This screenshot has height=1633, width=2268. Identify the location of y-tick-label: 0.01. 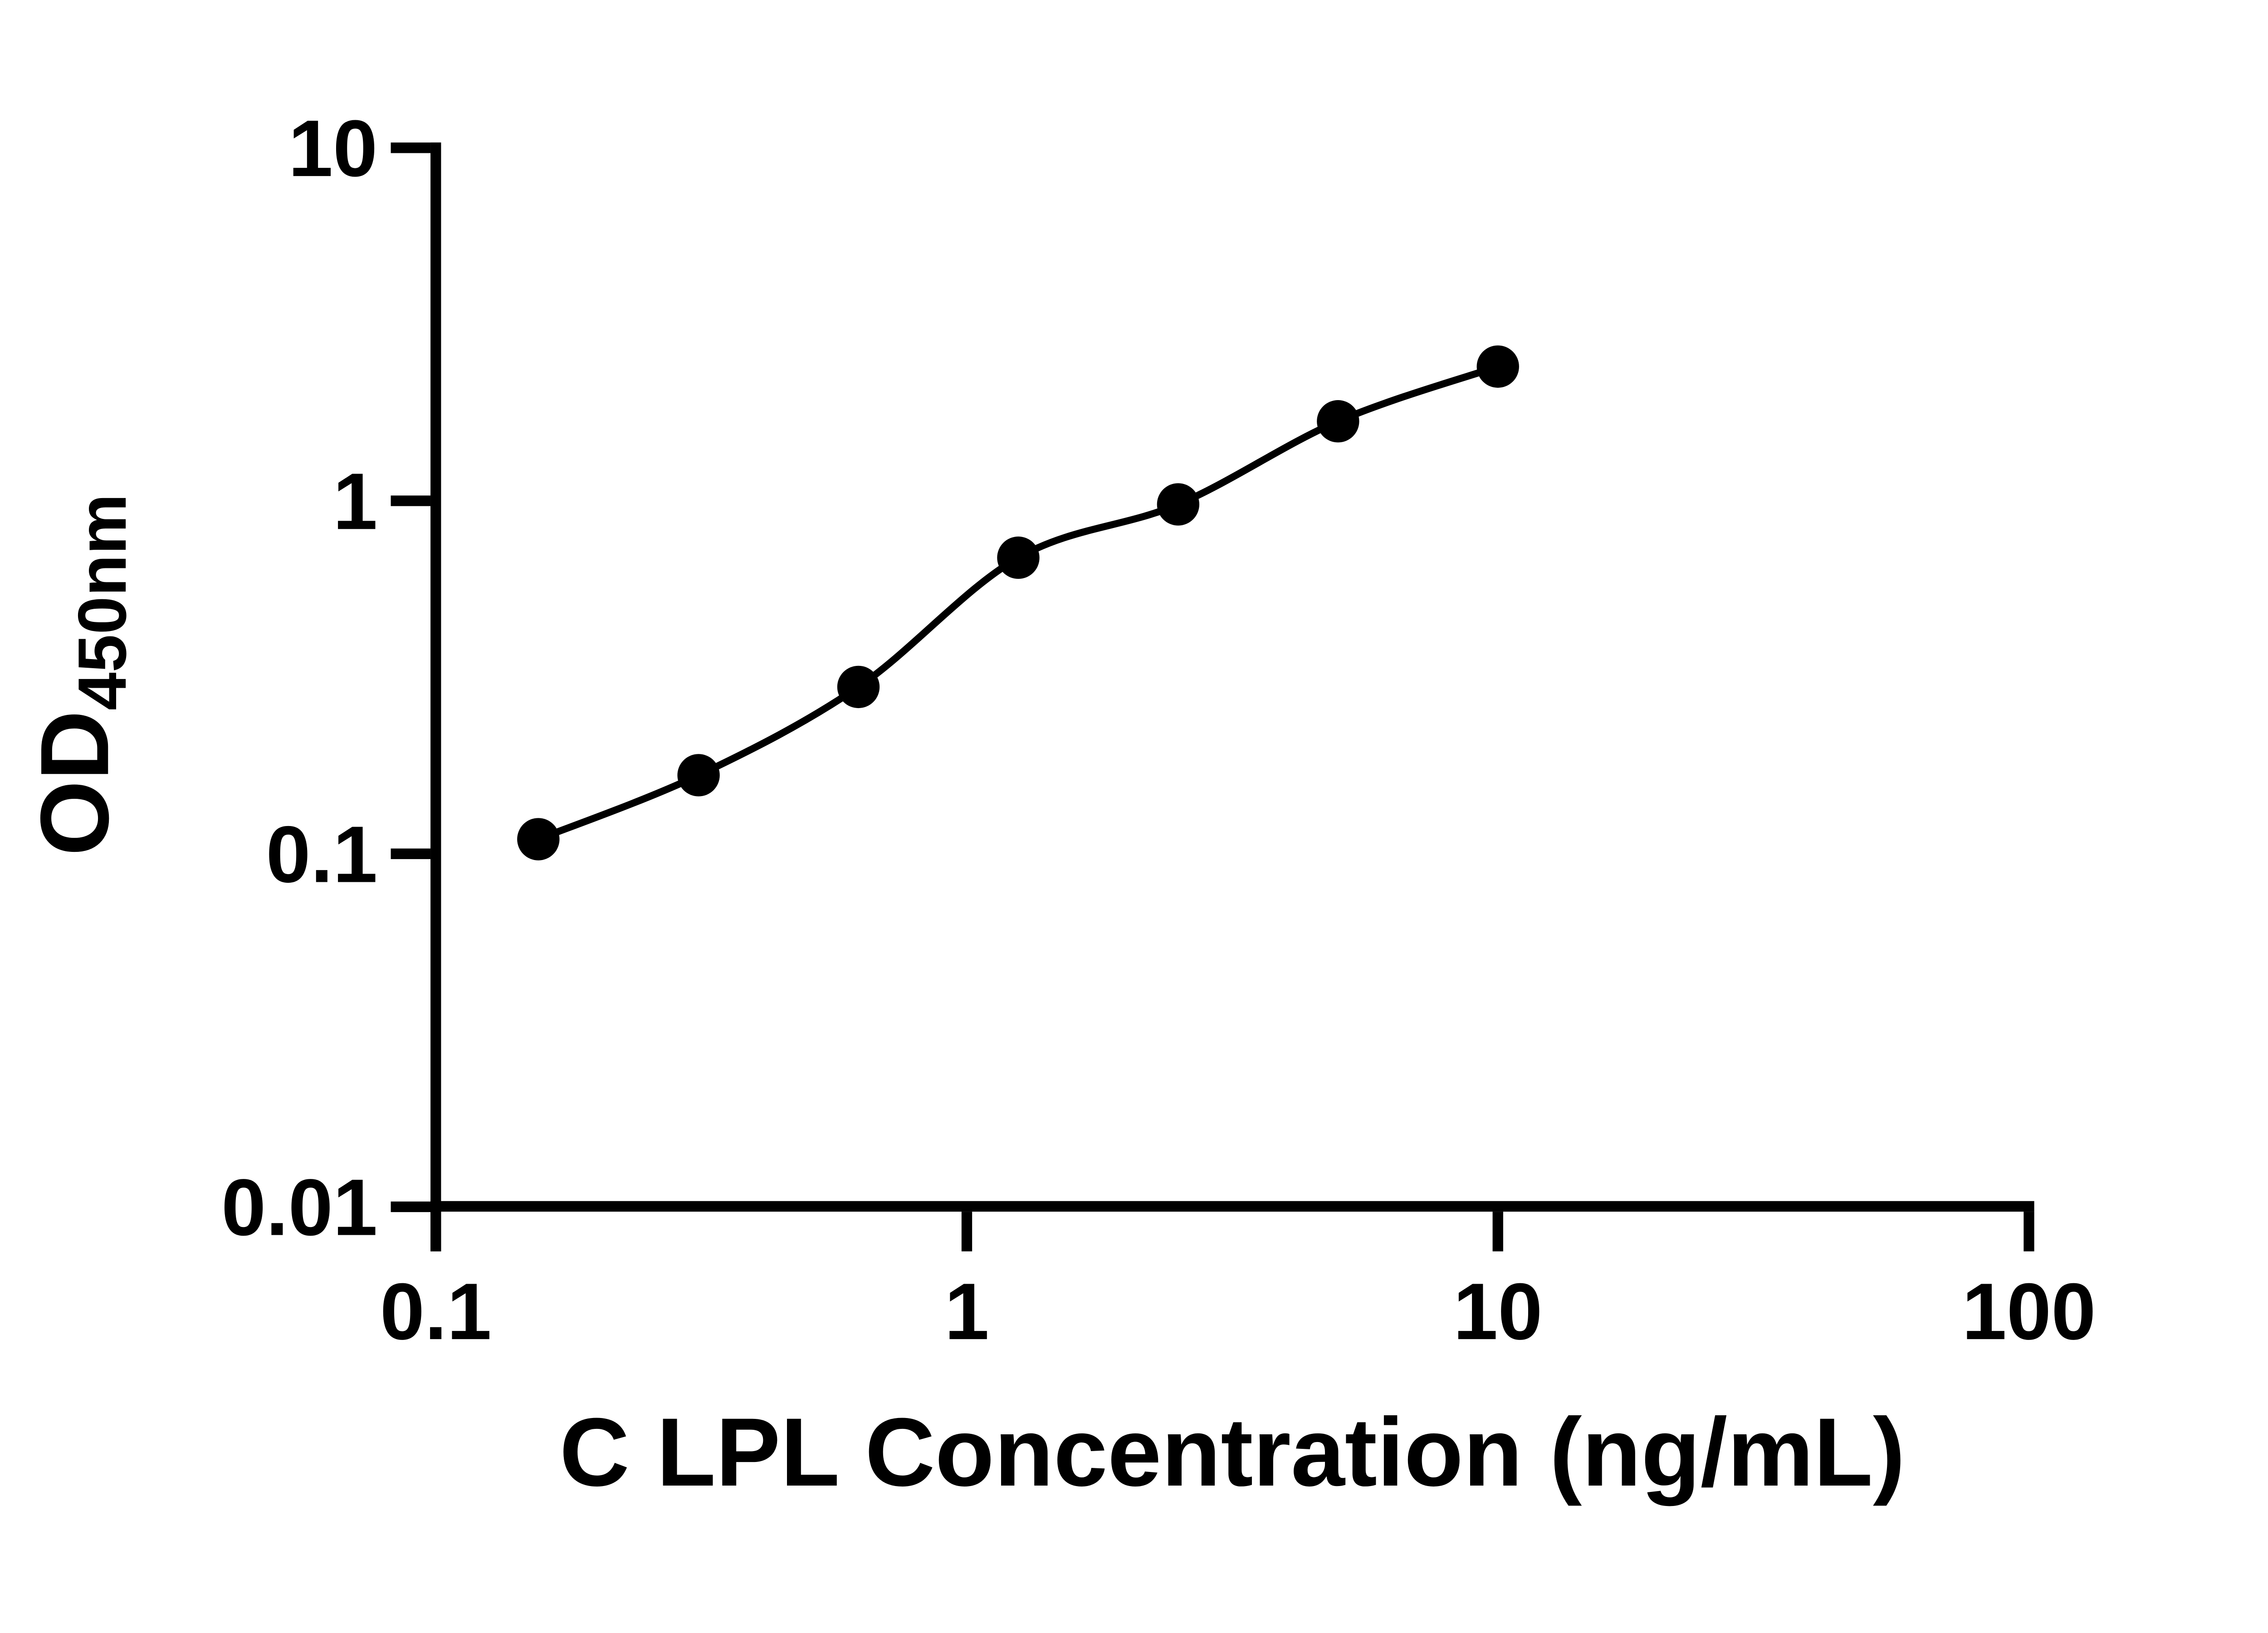
(299, 1207).